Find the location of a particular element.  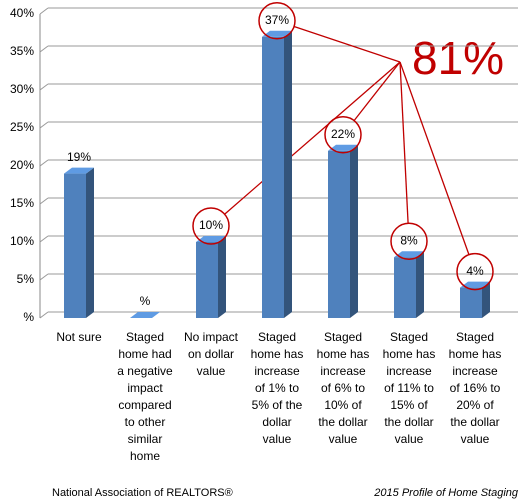

x-tick-label: impact is located at coordinates (145, 388).